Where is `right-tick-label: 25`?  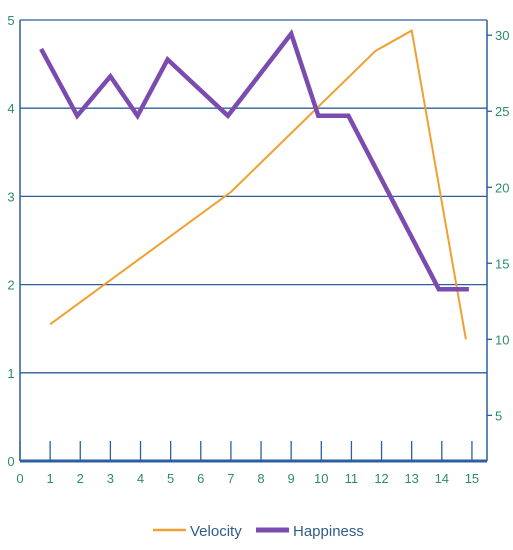 right-tick-label: 25 is located at coordinates (502, 111).